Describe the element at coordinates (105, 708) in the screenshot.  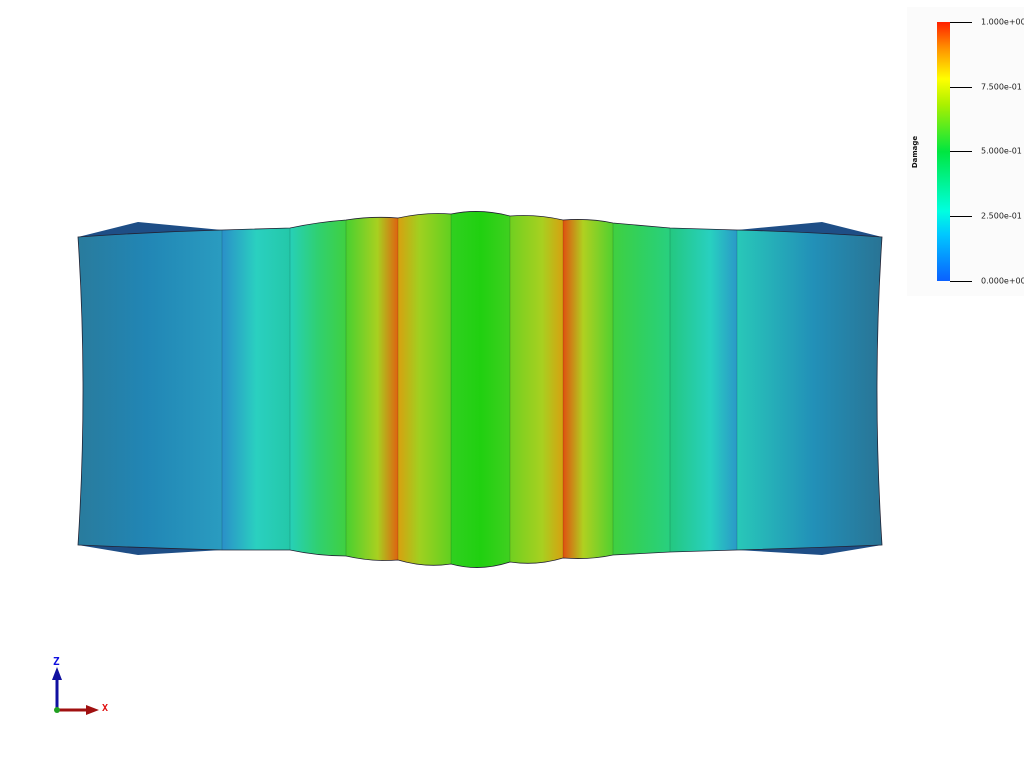
I see `x-axis-label: X` at that location.